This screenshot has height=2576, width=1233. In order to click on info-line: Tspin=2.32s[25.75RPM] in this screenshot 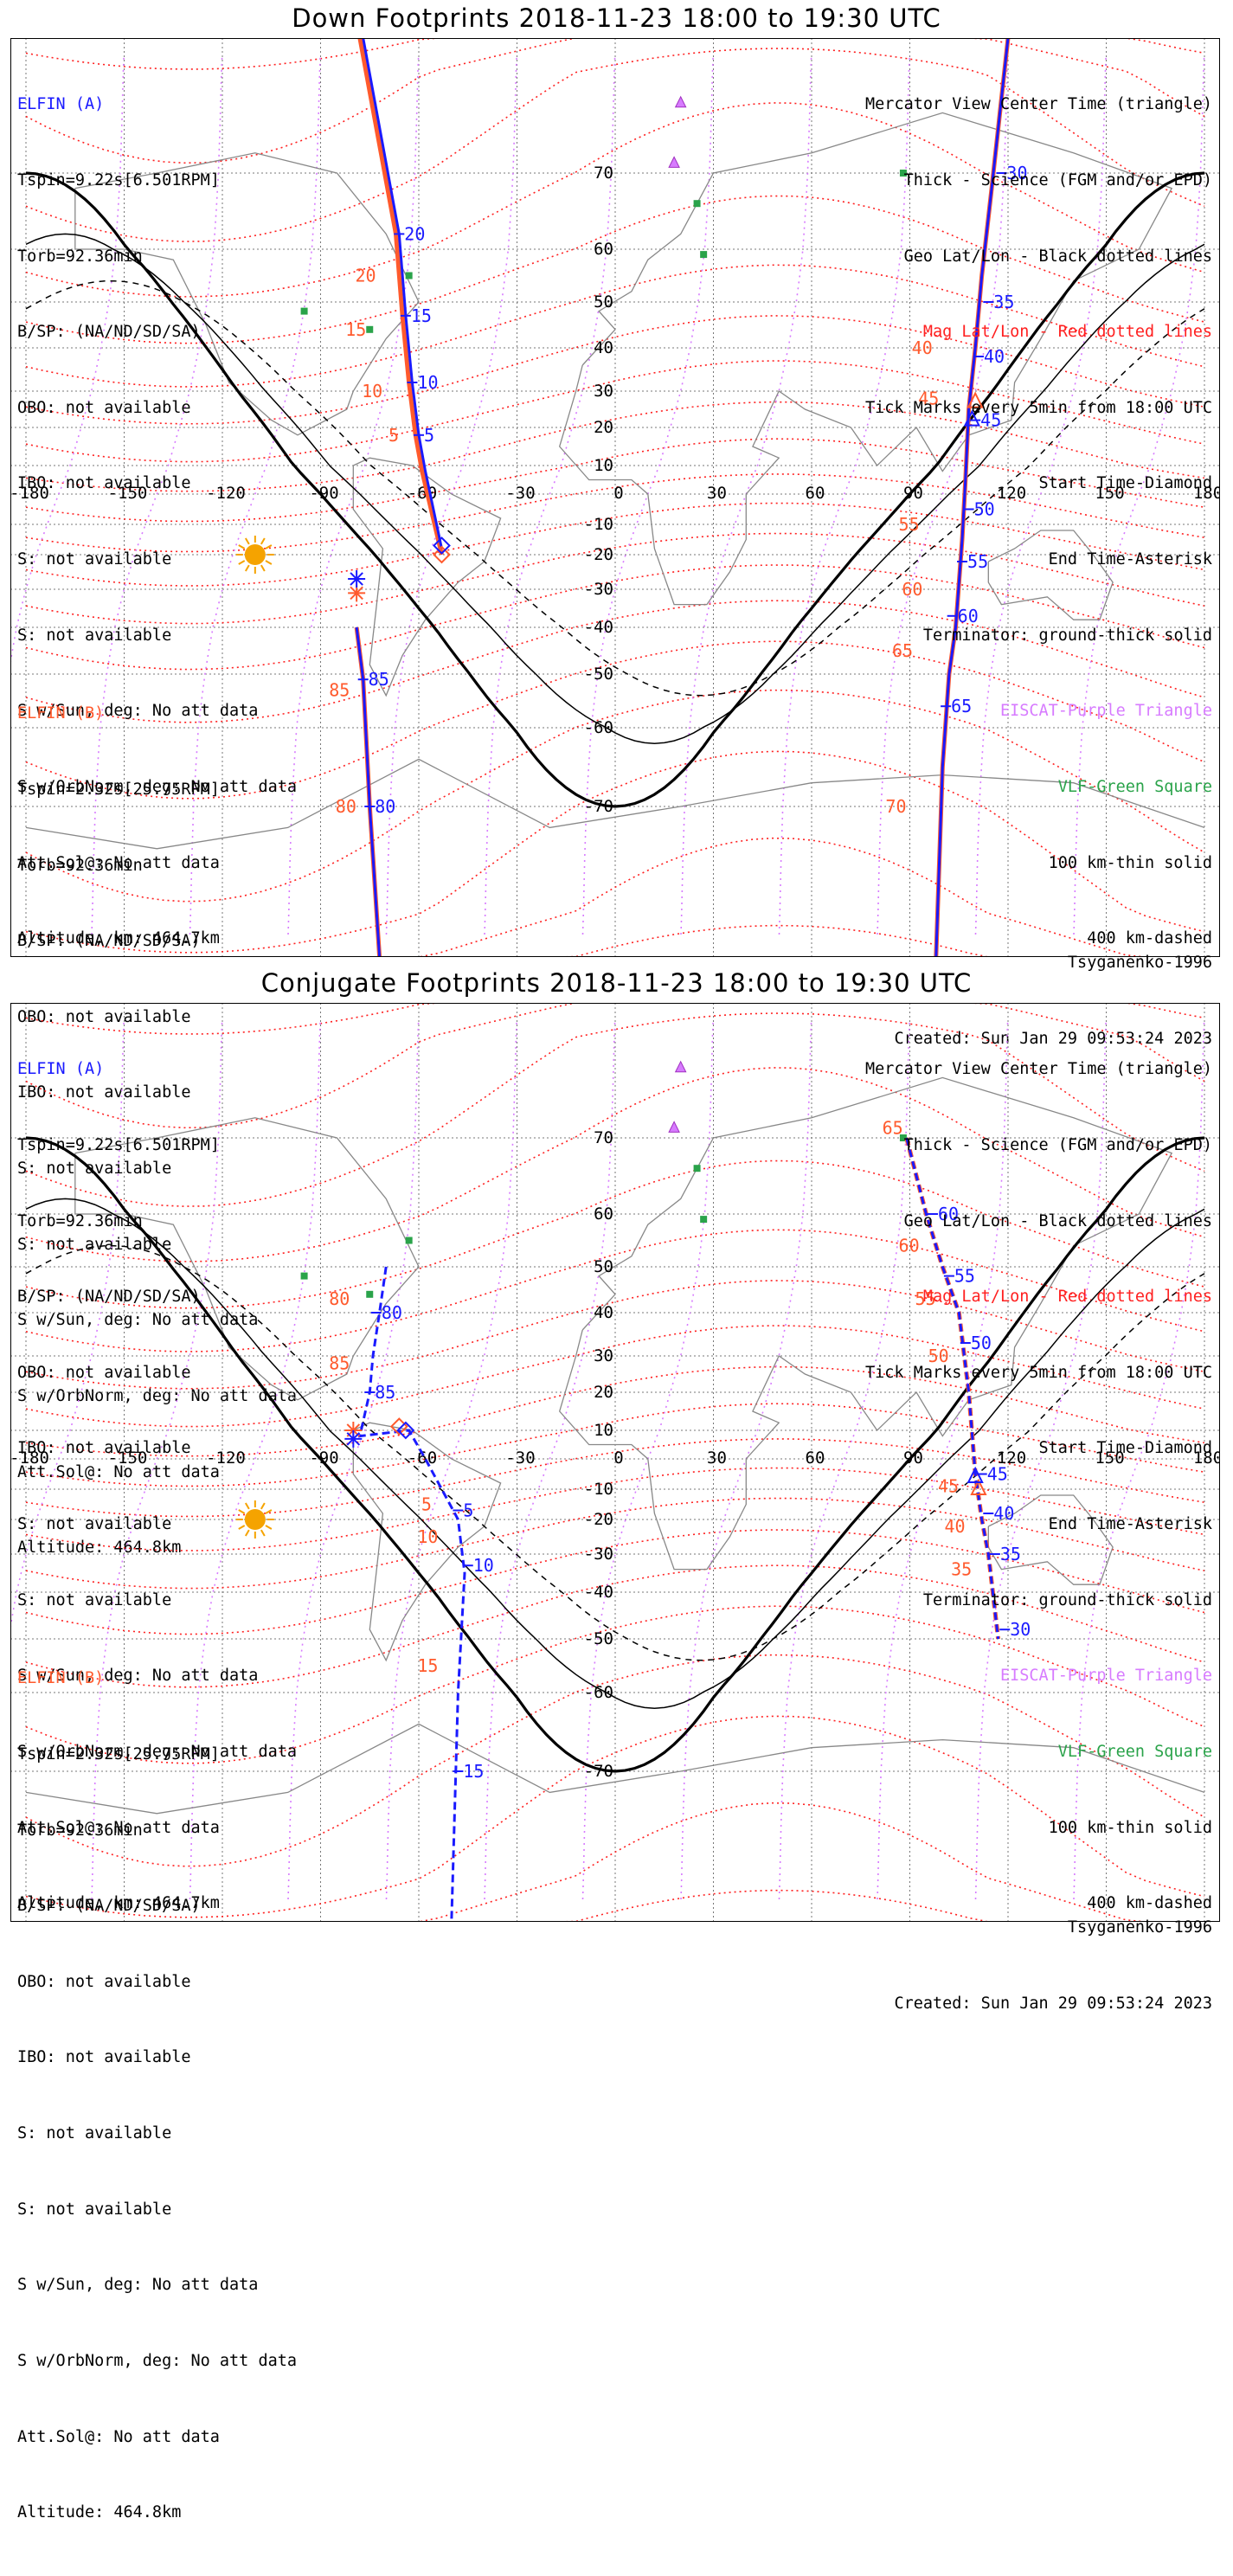, I will do `click(118, 791)`.